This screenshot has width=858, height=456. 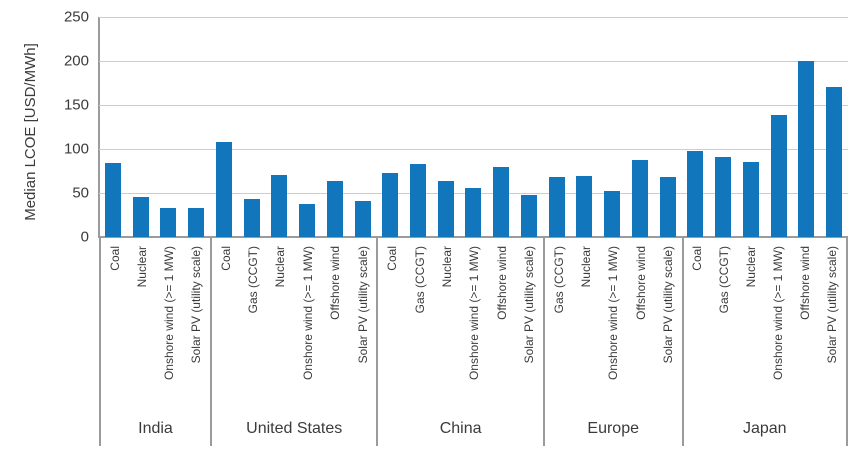 What do you see at coordinates (76, 149) in the screenshot?
I see `y-tick-label: 100` at bounding box center [76, 149].